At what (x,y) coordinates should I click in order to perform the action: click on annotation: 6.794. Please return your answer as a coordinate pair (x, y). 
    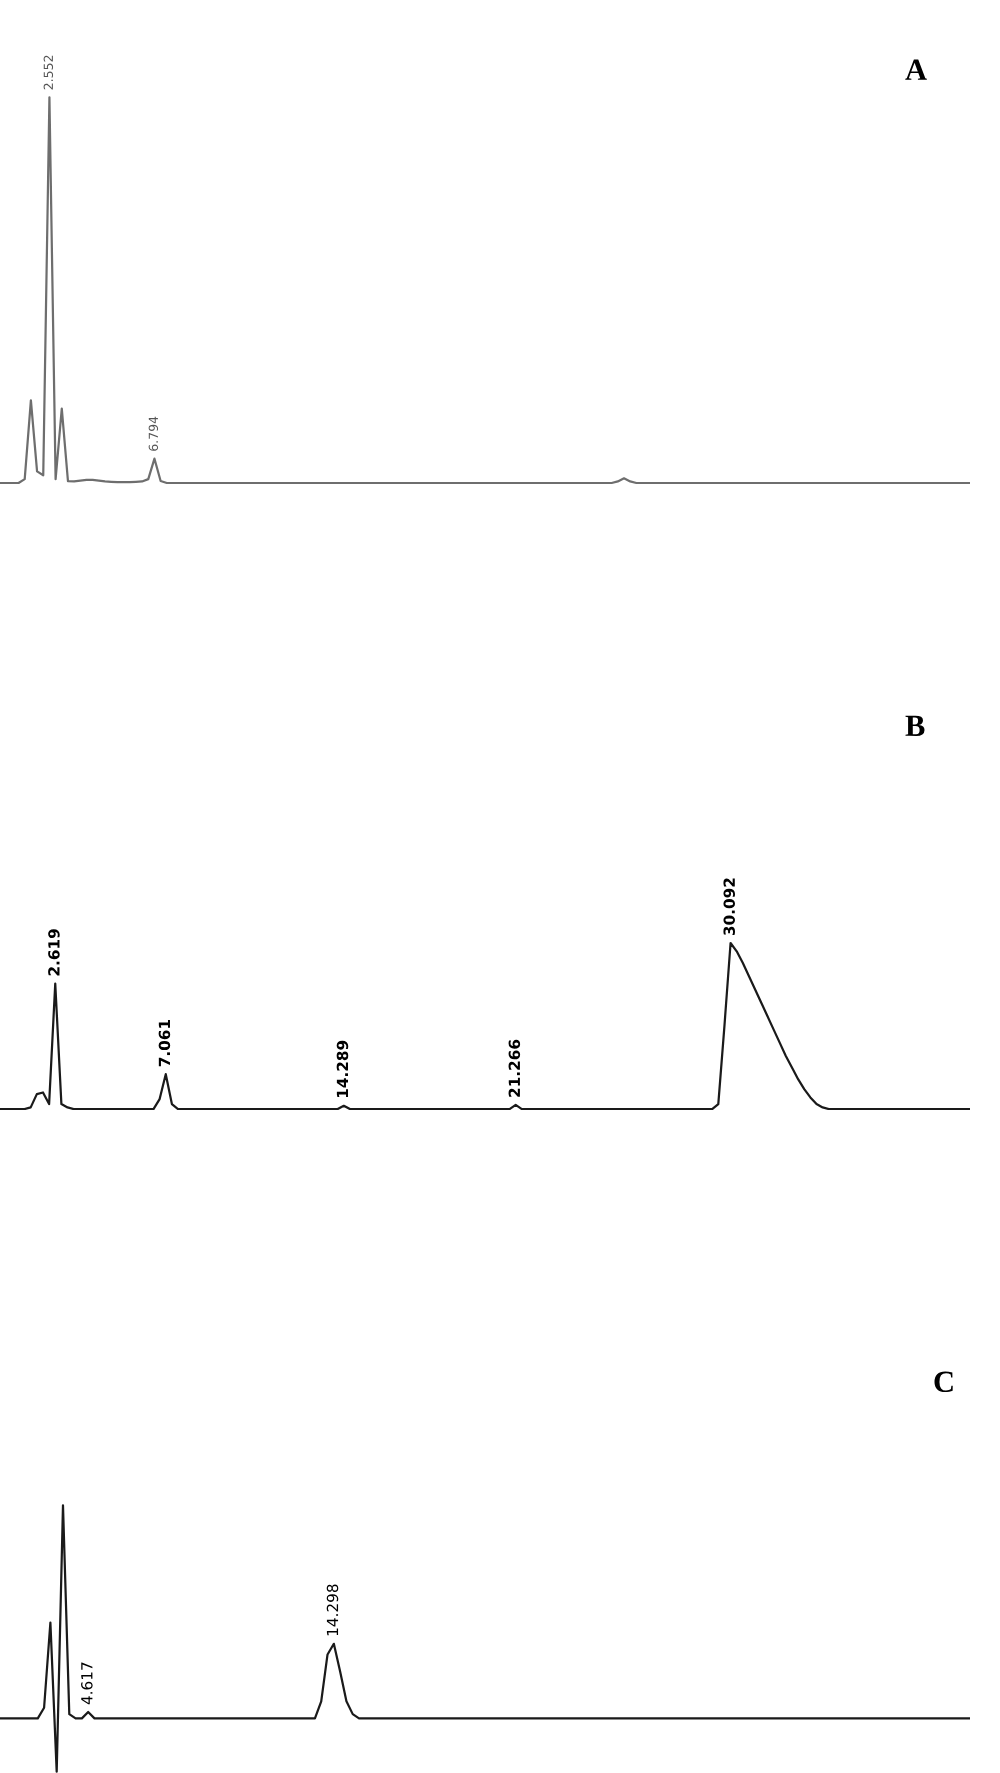
    Looking at the image, I should click on (153, 433).